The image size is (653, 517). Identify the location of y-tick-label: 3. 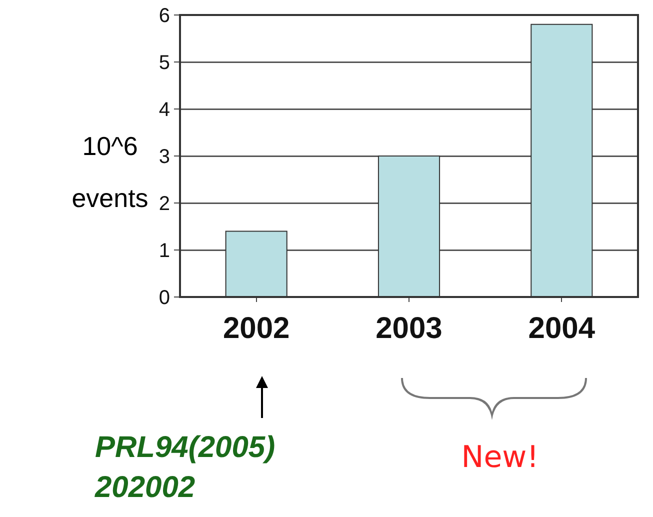
(164, 157).